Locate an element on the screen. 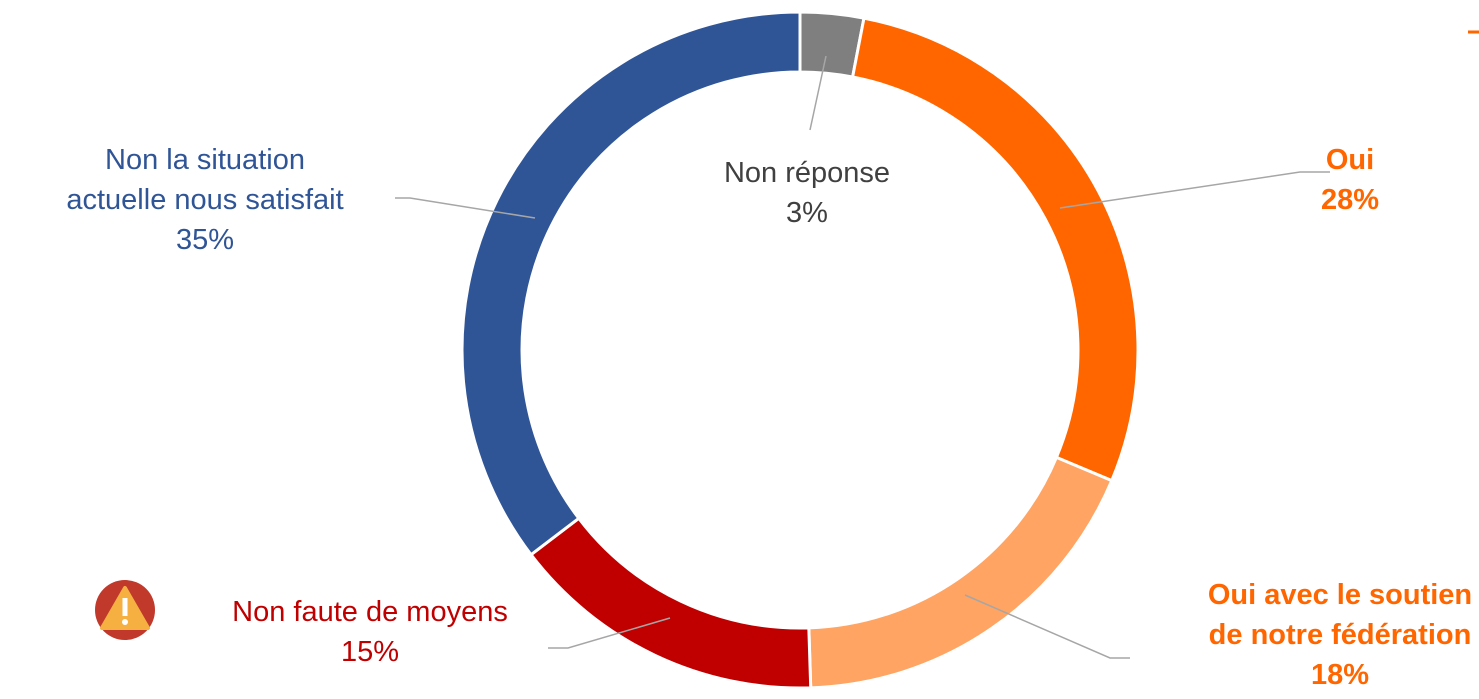  data-label: Non faute de moyens 15% is located at coordinates (370, 632).